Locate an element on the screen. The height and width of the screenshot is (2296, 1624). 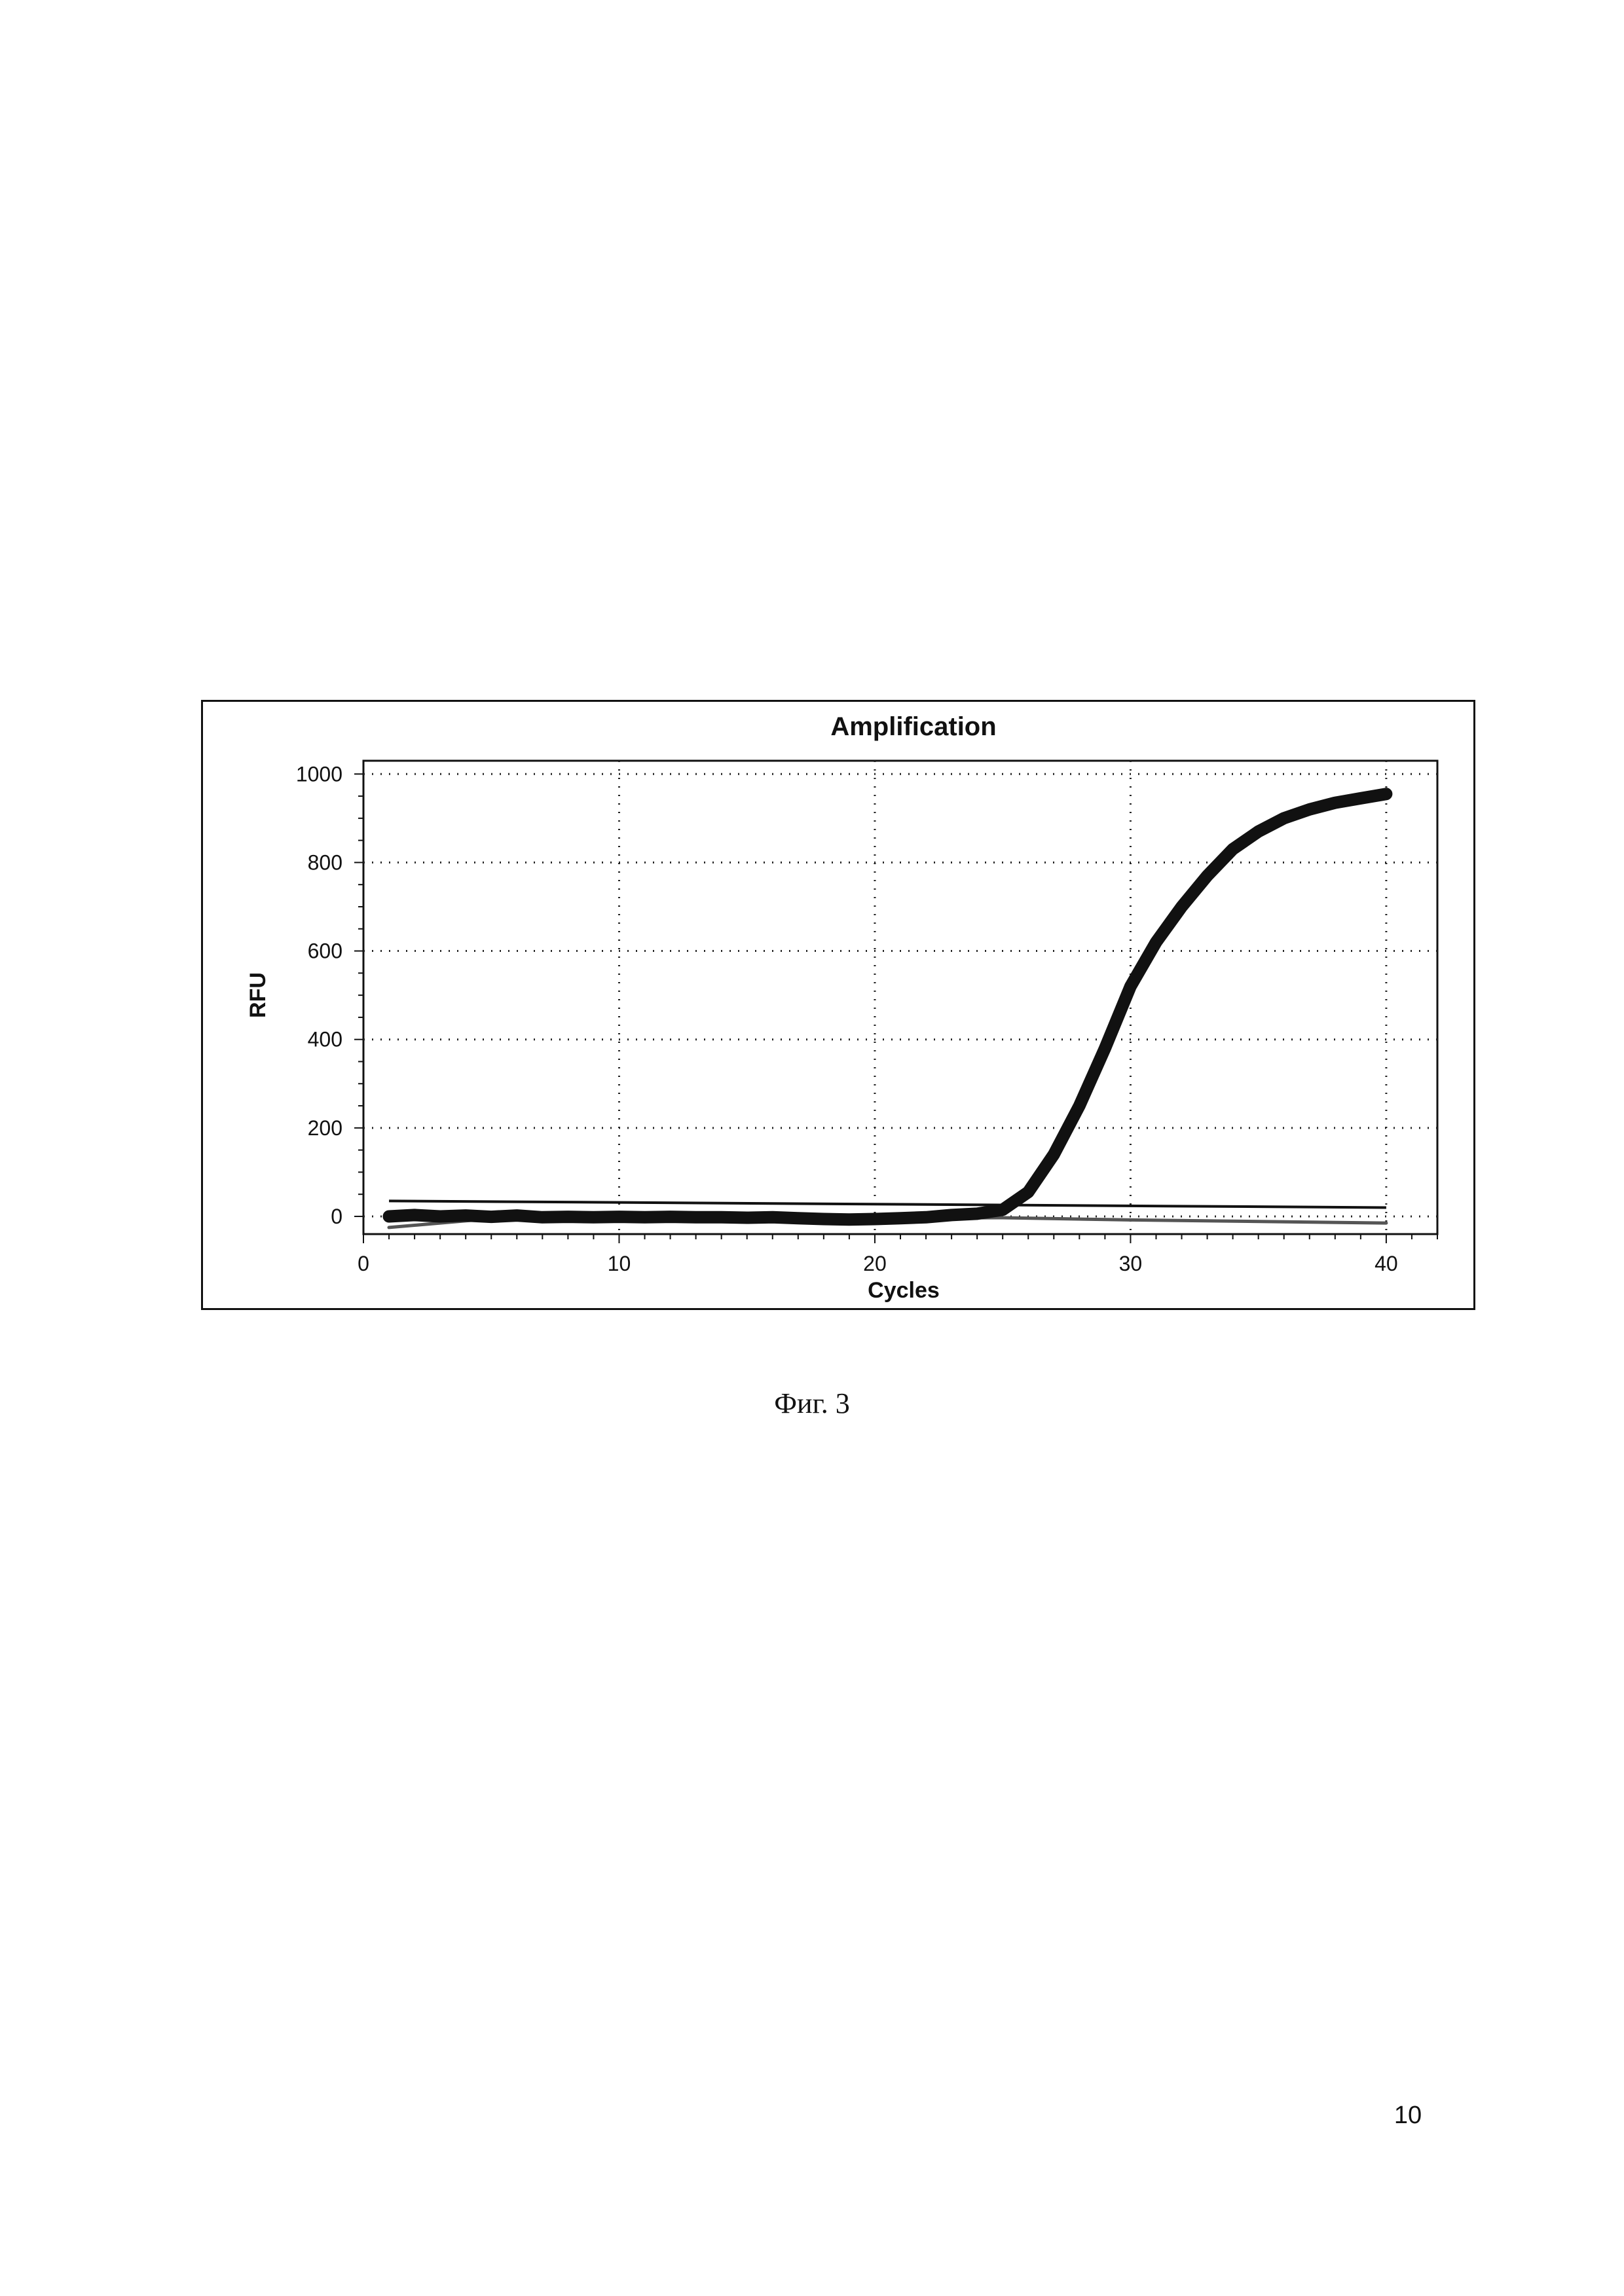
data-series is located at coordinates (887, 1009).